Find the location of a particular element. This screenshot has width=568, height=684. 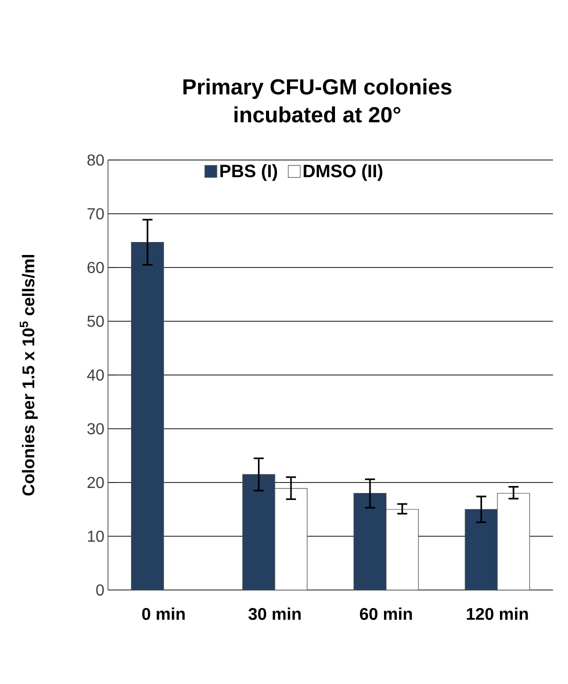

y-tick-label: 40 is located at coordinates (95, 375).